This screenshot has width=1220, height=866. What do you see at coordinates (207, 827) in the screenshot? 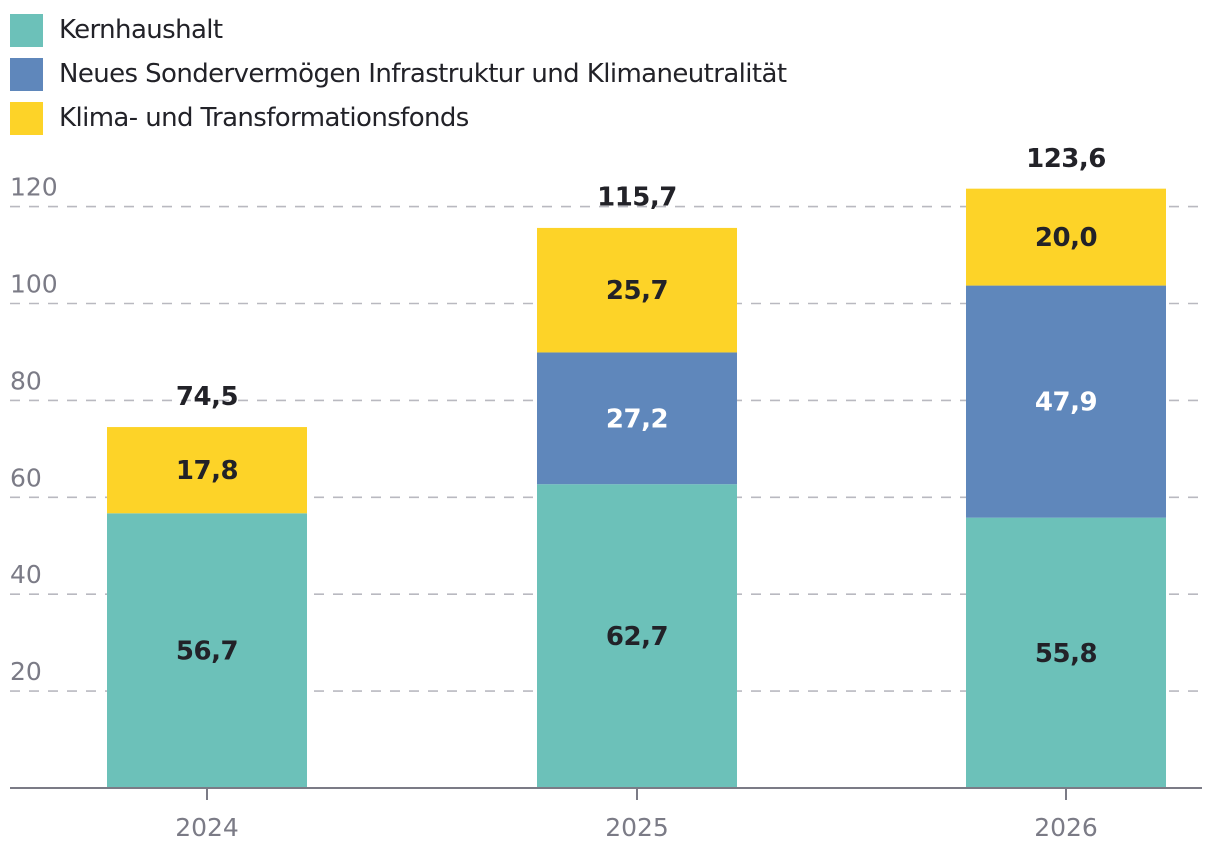
I see `x-tick-label-2024: 2024` at bounding box center [207, 827].